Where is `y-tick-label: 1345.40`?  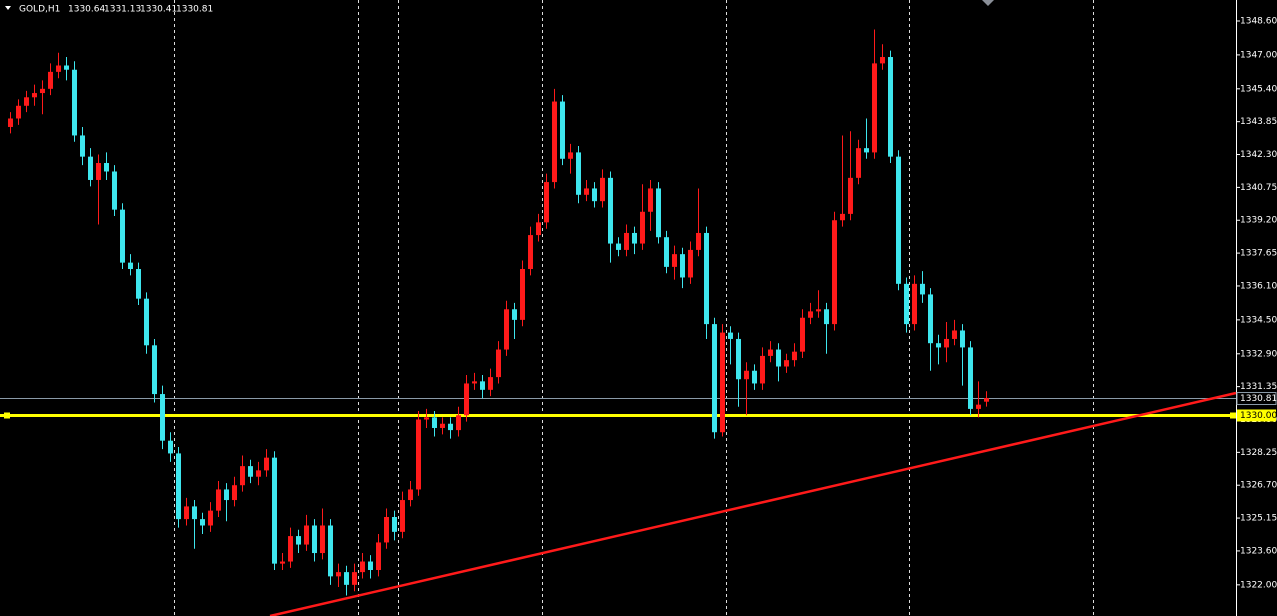 y-tick-label: 1345.40 is located at coordinates (1258, 89).